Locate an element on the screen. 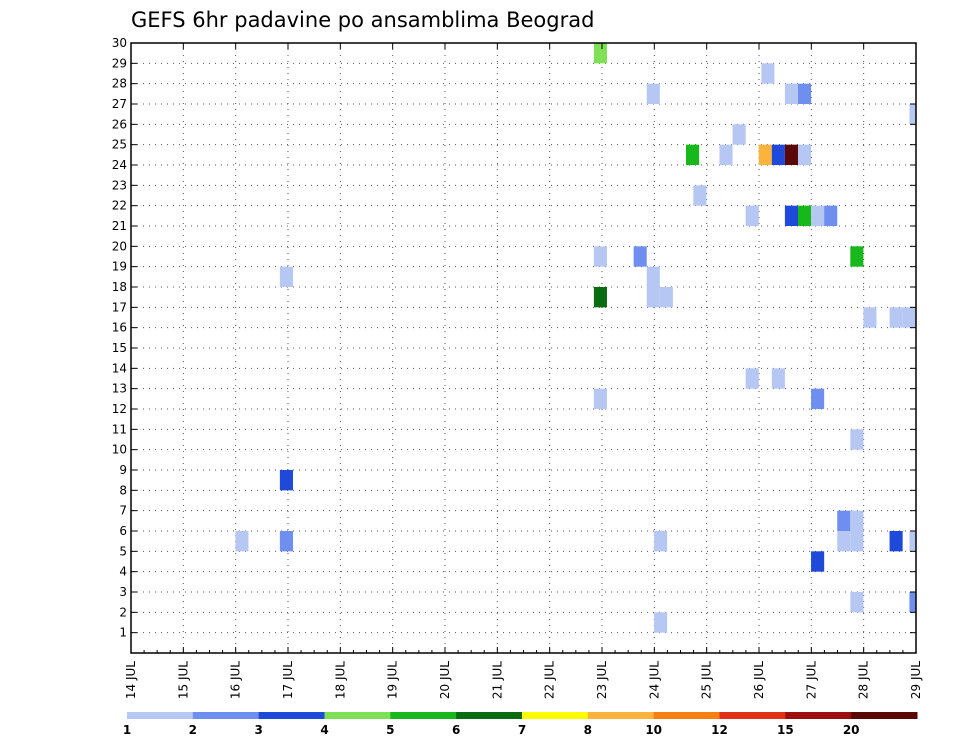  y-tick-label: 21 is located at coordinates (119, 226).